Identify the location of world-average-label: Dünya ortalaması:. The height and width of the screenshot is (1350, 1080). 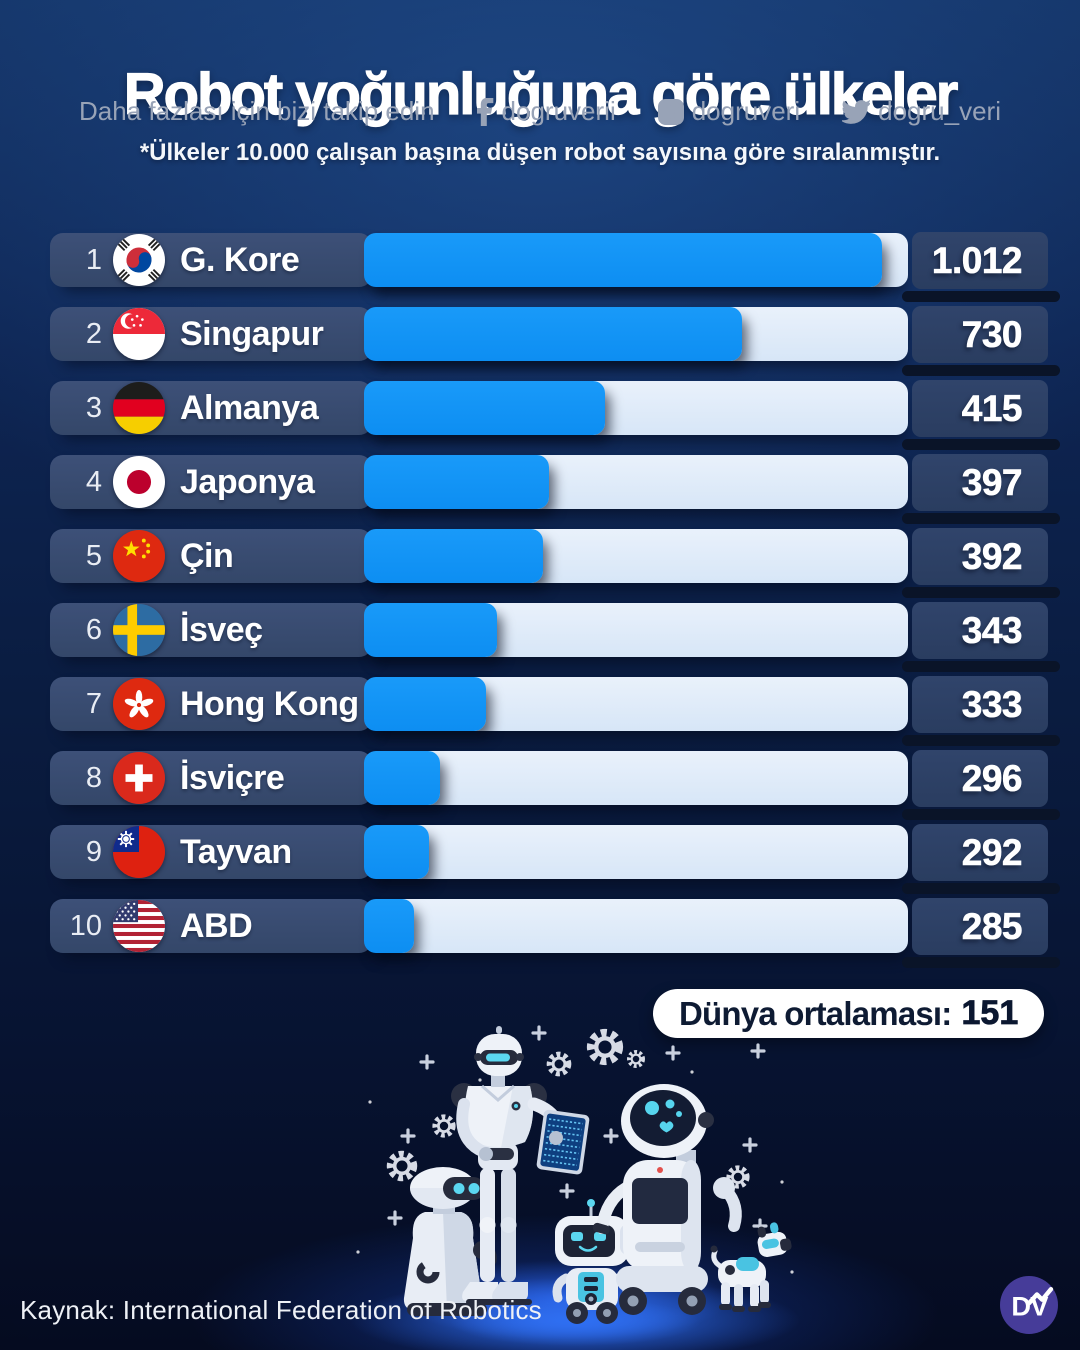
(815, 1013).